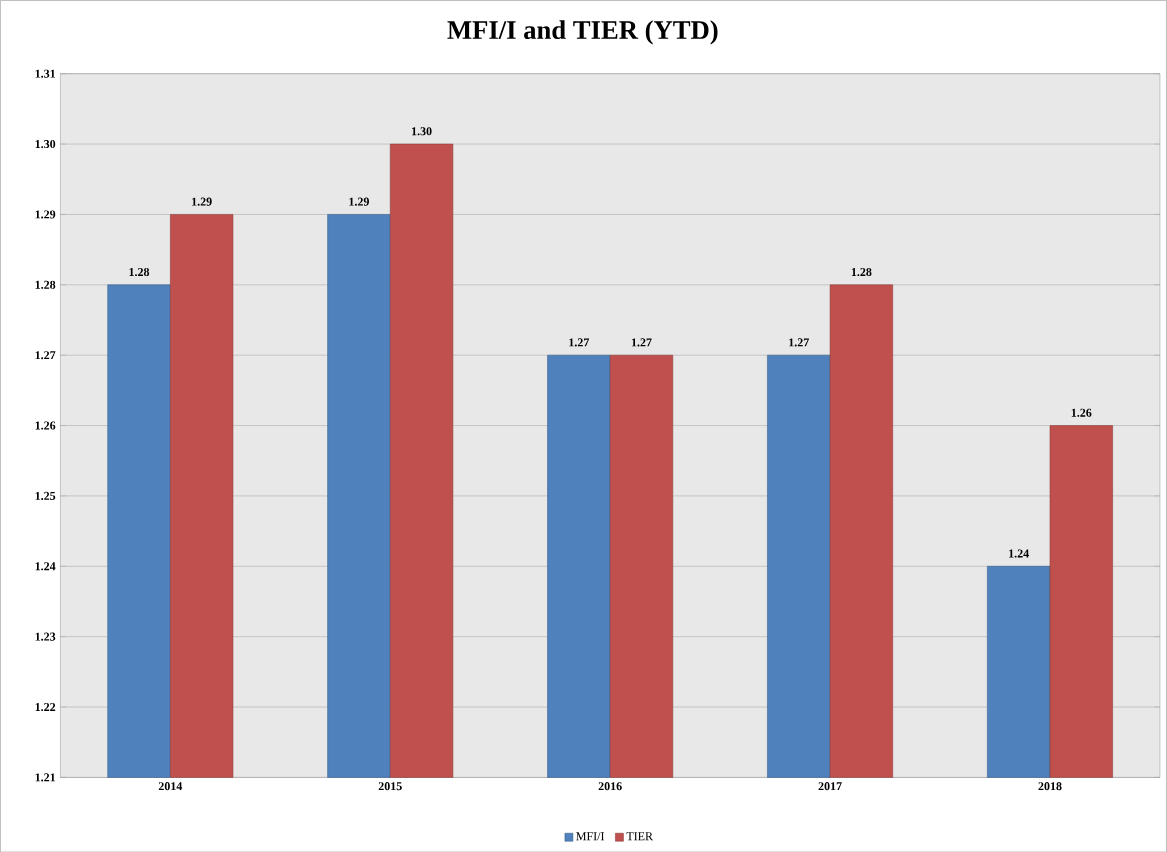 Image resolution: width=1167 pixels, height=852 pixels. I want to click on x-tick-label: 2018, so click(1050, 786).